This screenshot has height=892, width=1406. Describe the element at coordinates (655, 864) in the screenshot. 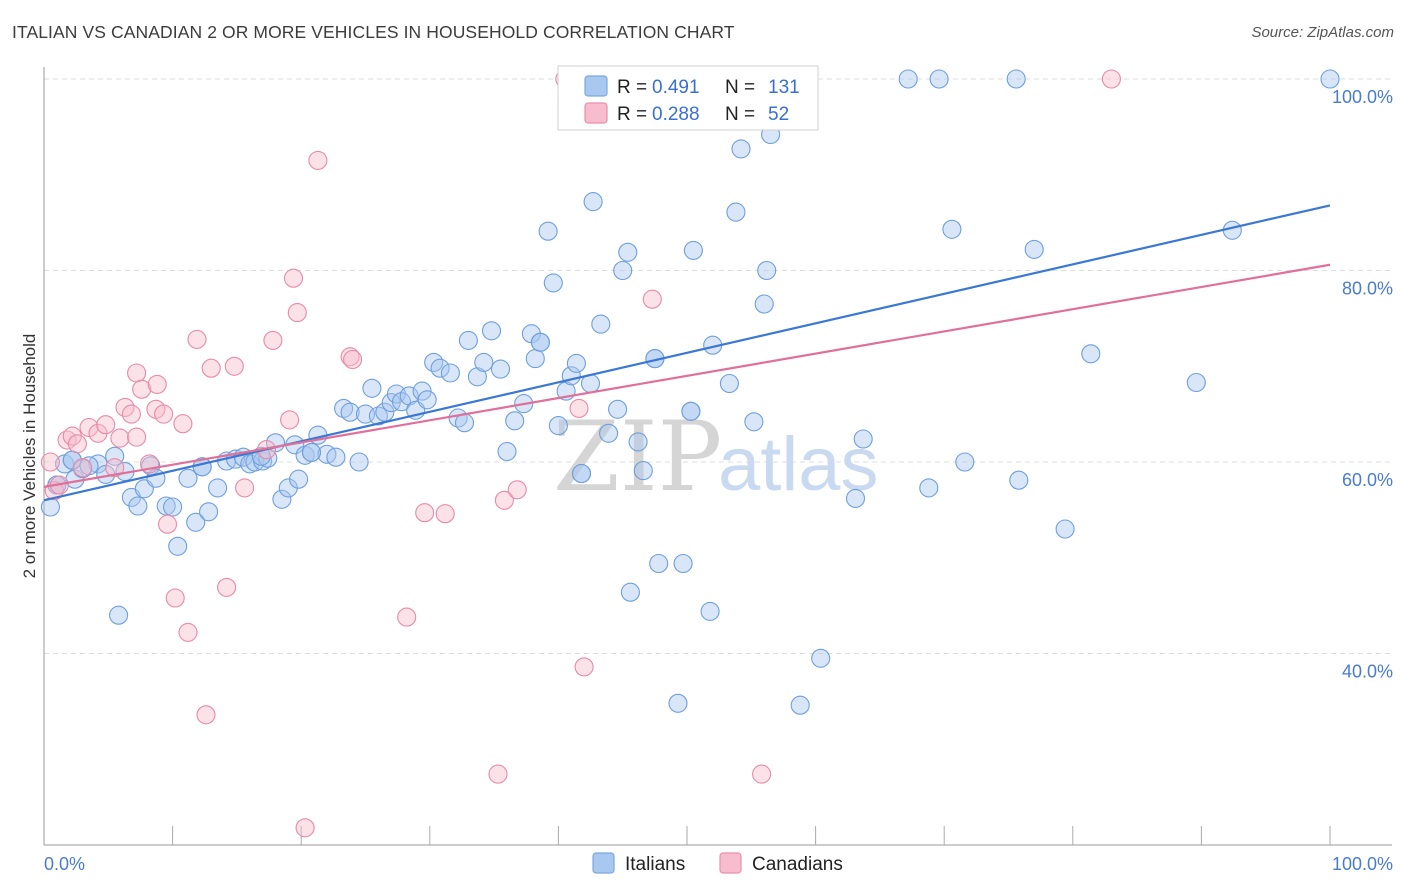

I see `bottom-legend-label-italians: Italians` at that location.